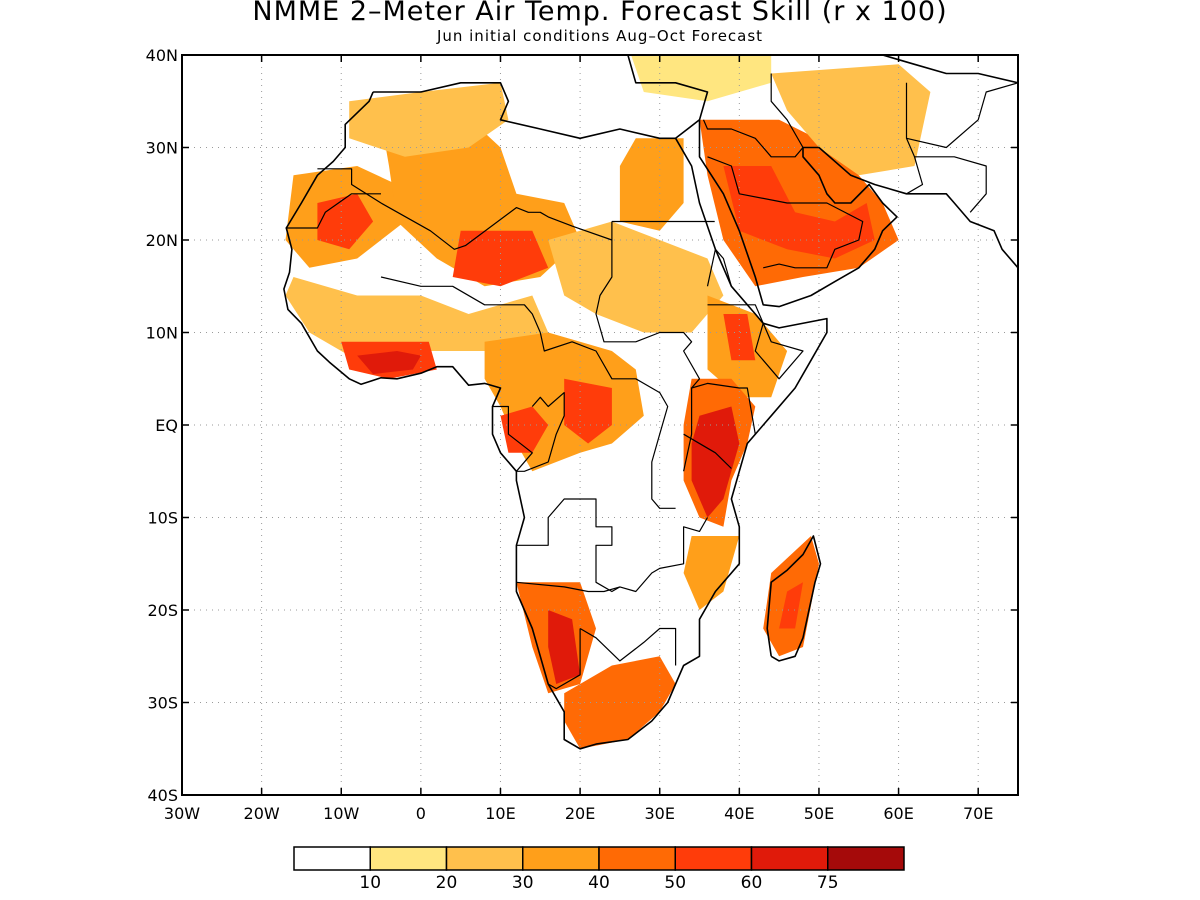 The height and width of the screenshot is (900, 1200). Describe the element at coordinates (162, 333) in the screenshot. I see `lat-tick-label: 10N` at that location.